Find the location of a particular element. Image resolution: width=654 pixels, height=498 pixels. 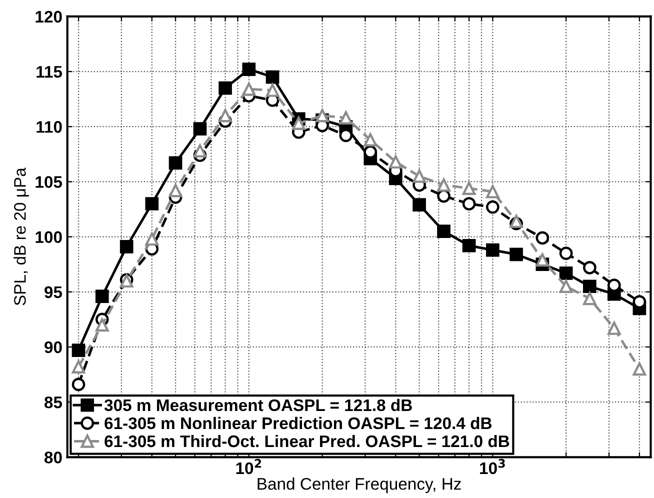

legend-label: 61-305 m Nonlinear Prediction OASPL = 120.4 dB is located at coordinates (298, 423).